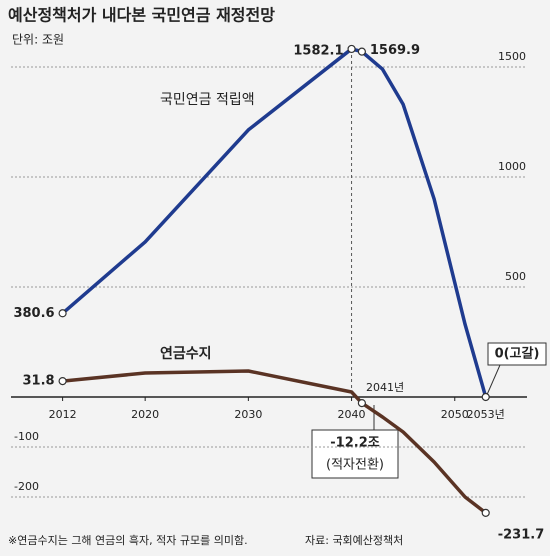 The image size is (550, 556). Describe the element at coordinates (355, 465) in the screenshot. I see `annotation: (적자전환)` at that location.